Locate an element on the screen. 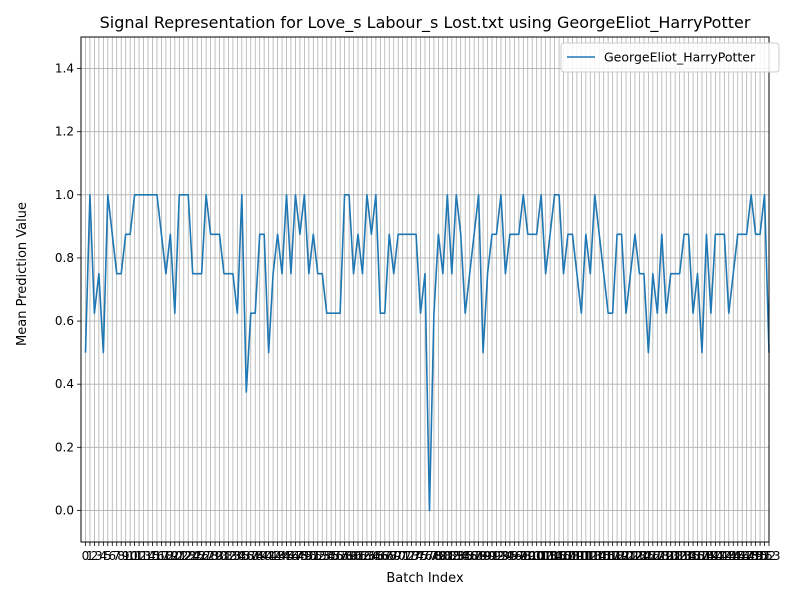 This screenshot has width=800, height=600. x-tick-label: 106 is located at coordinates (559, 556).